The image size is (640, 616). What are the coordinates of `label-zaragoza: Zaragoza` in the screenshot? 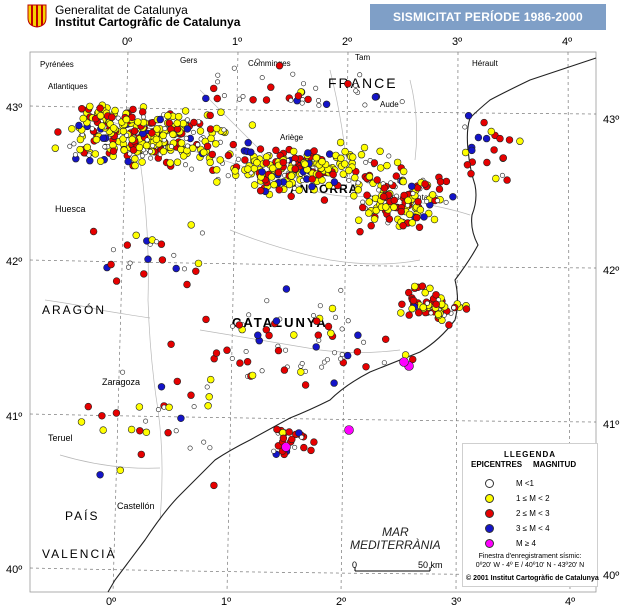 It's located at (121, 382).